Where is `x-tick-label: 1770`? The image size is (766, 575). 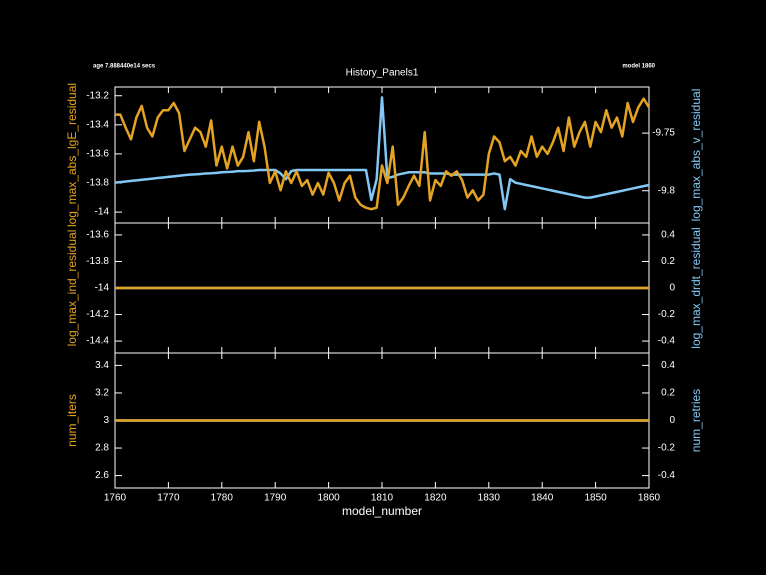
x-tick-label: 1770 is located at coordinates (168, 498).